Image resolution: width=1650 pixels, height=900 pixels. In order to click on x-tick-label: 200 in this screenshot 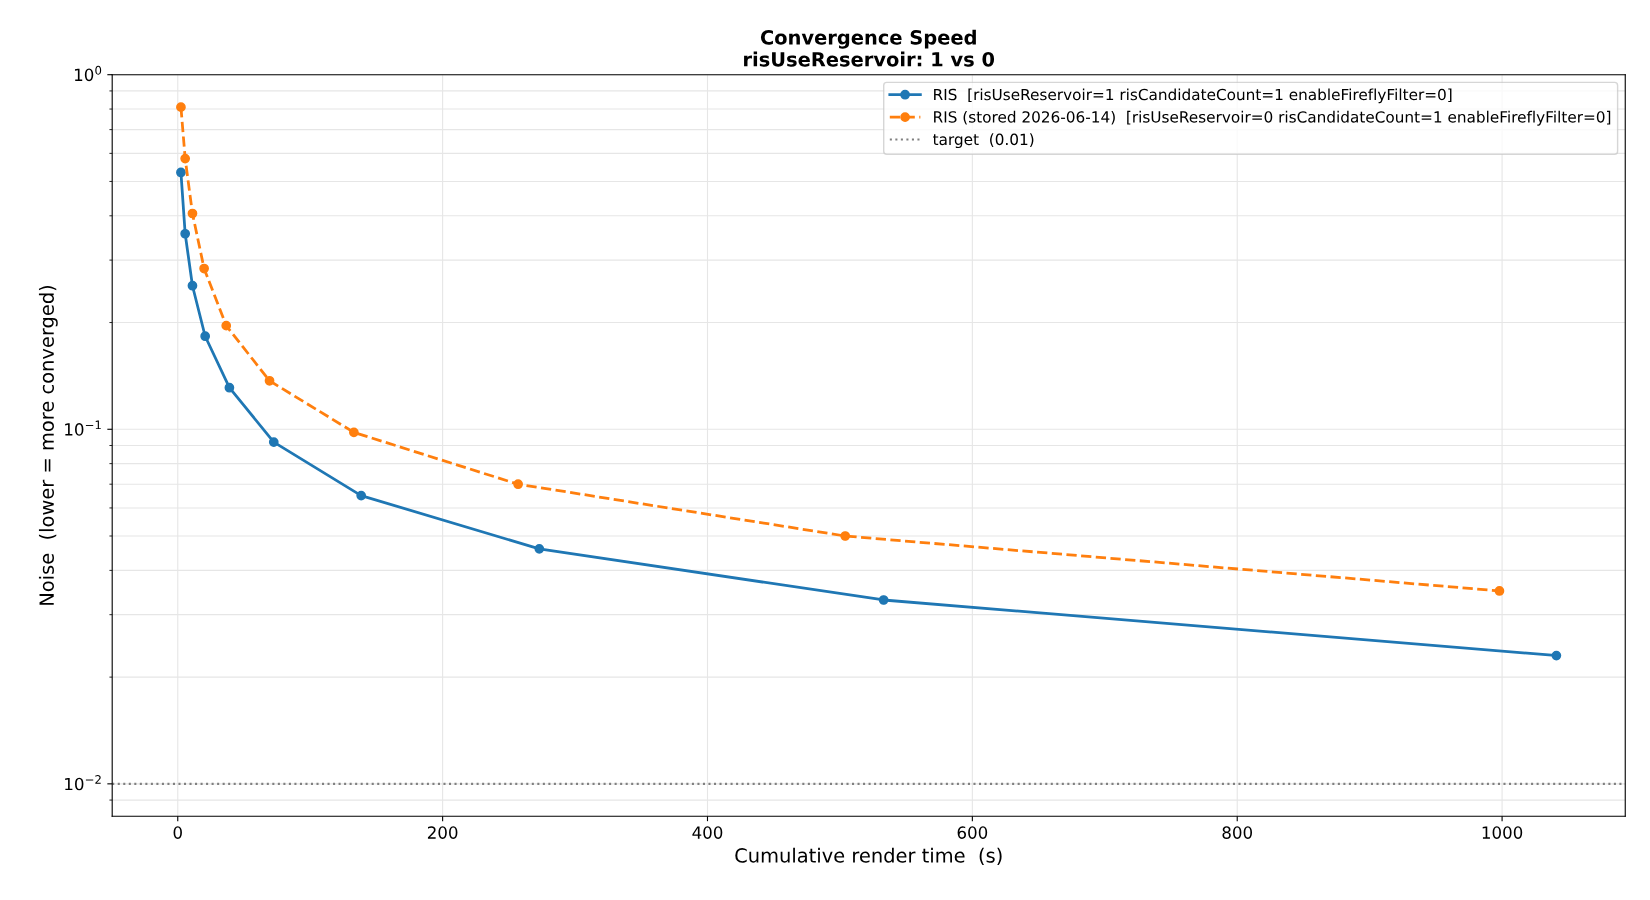, I will do `click(442, 832)`.